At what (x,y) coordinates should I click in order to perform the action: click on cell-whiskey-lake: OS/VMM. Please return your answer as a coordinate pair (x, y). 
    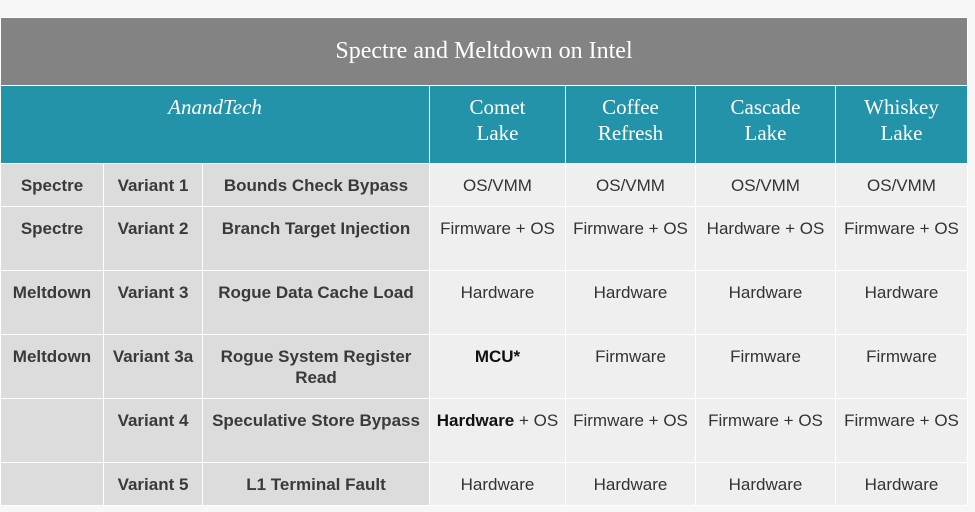
    Looking at the image, I should click on (901, 185).